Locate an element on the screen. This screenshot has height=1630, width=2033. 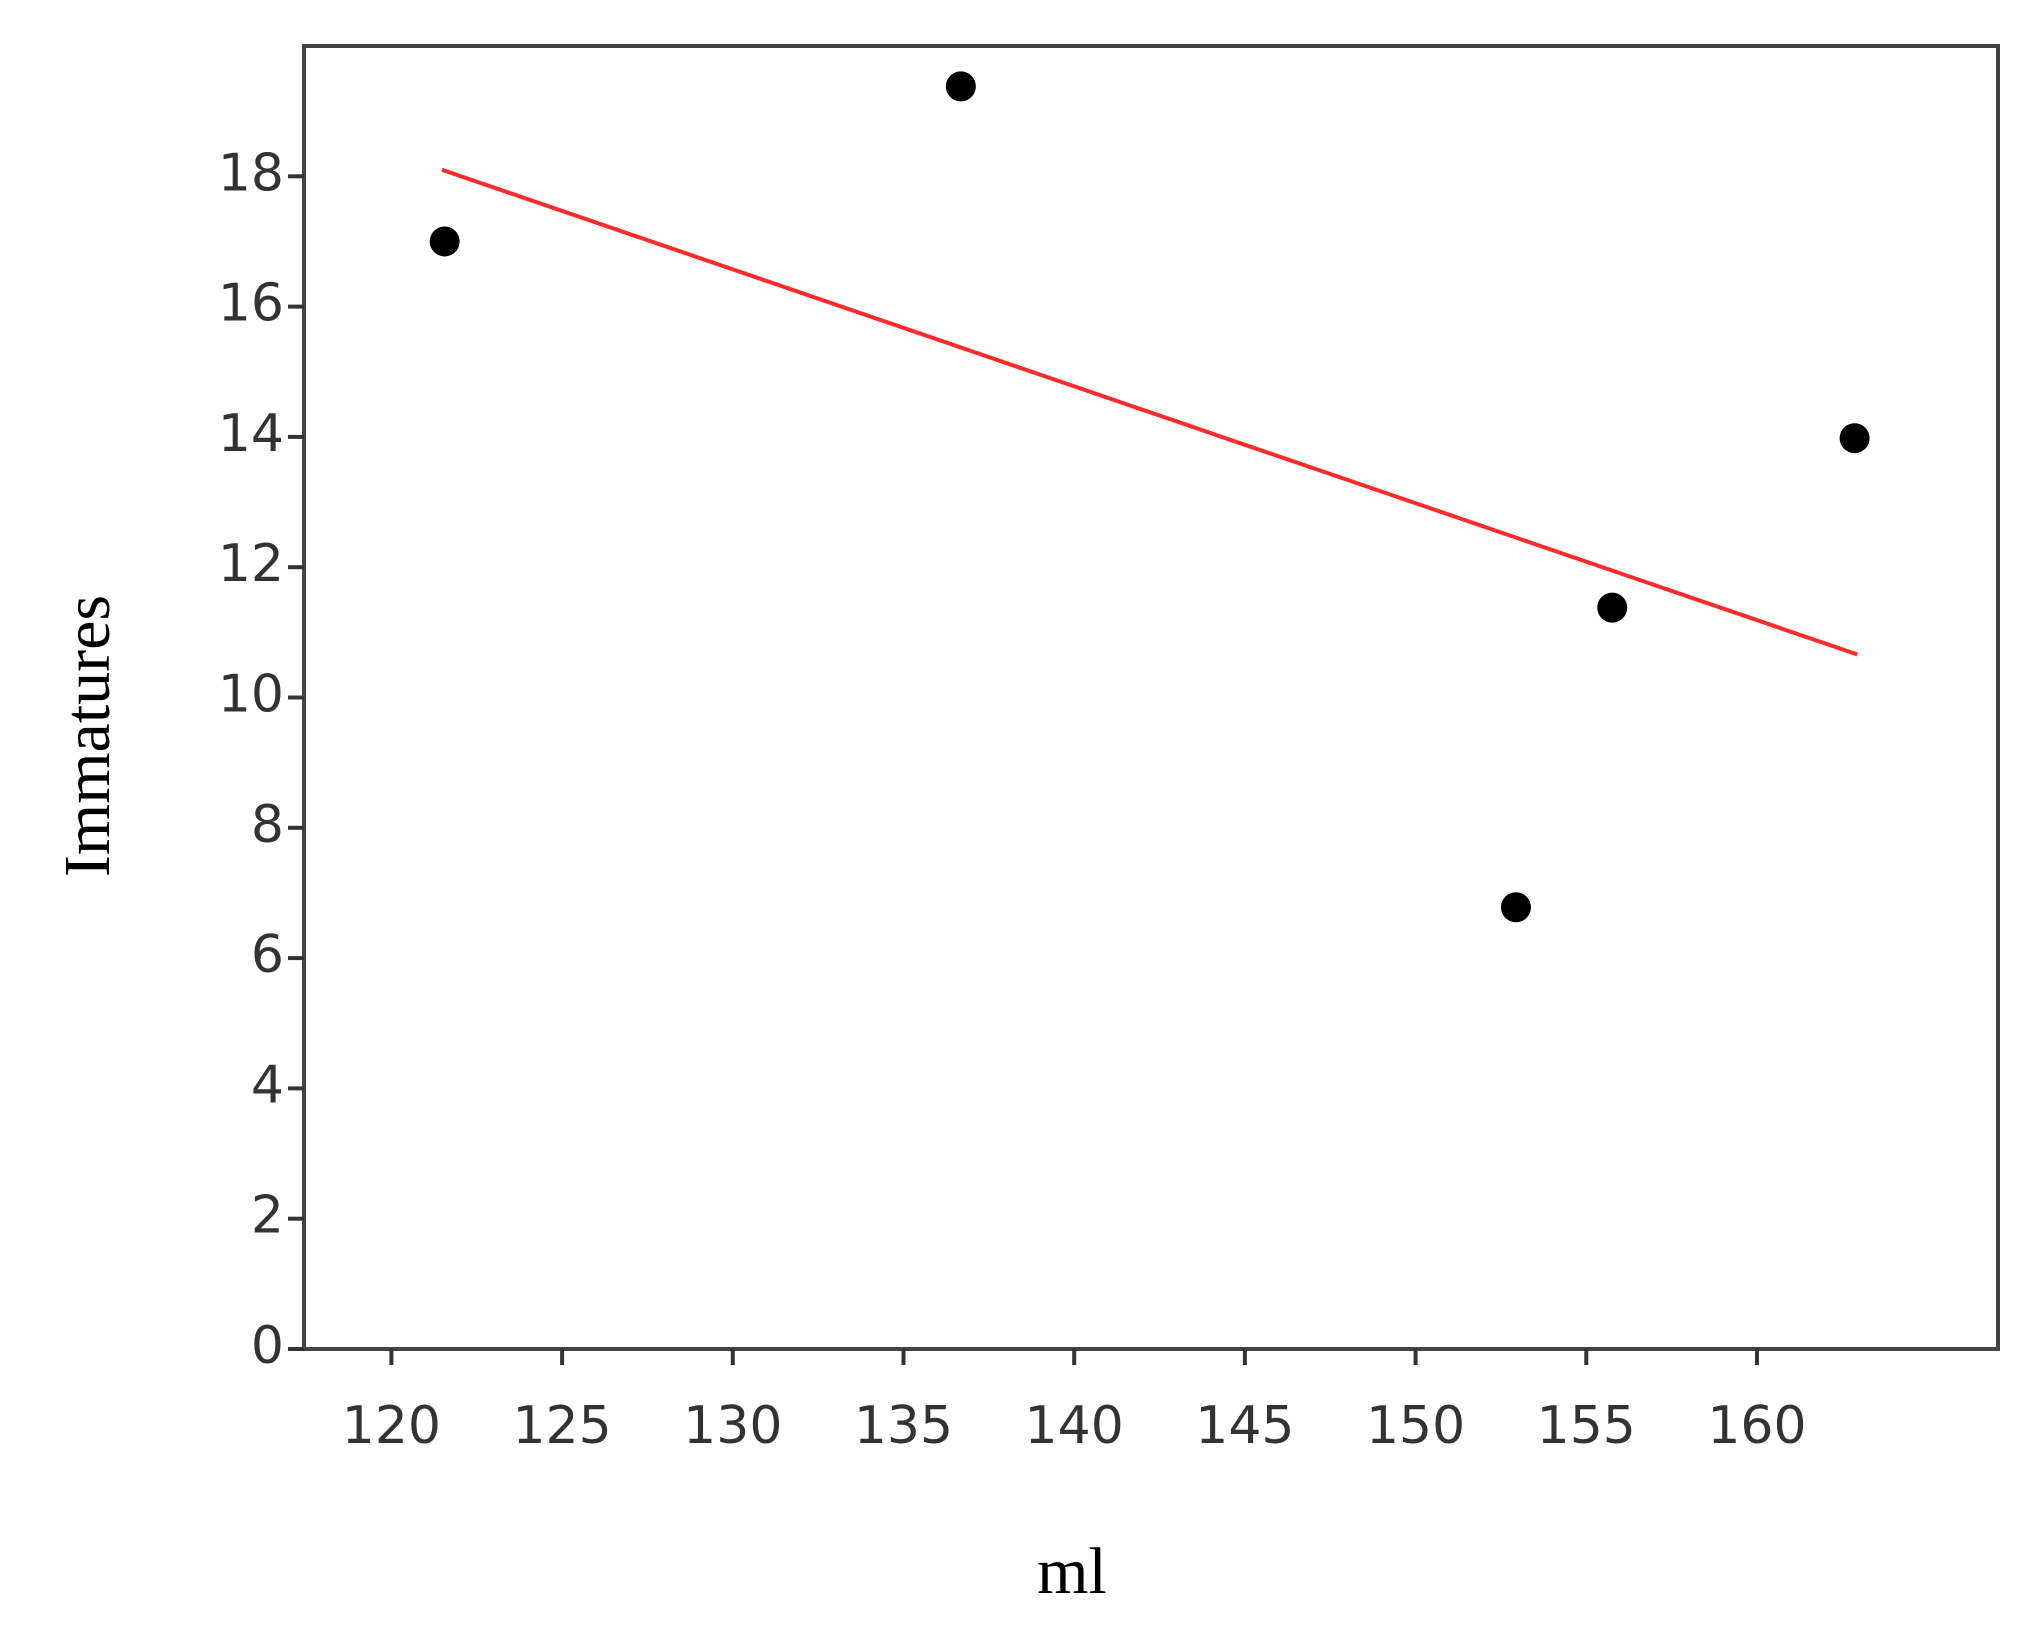
y-tick-label: 8 is located at coordinates (267, 825).